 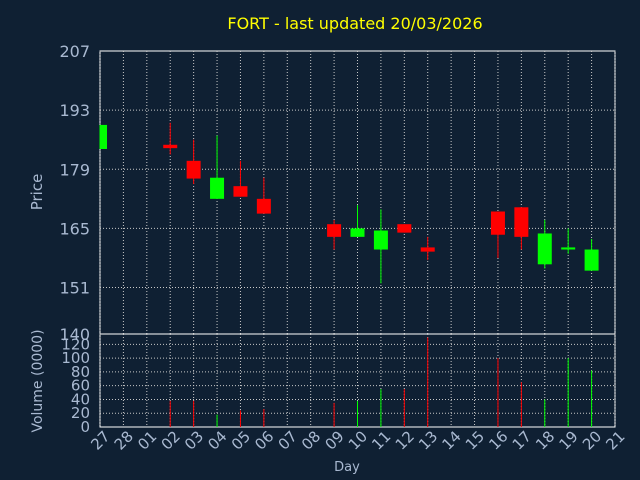 What do you see at coordinates (80, 399) in the screenshot?
I see `volume-tick-label: 40` at bounding box center [80, 399].